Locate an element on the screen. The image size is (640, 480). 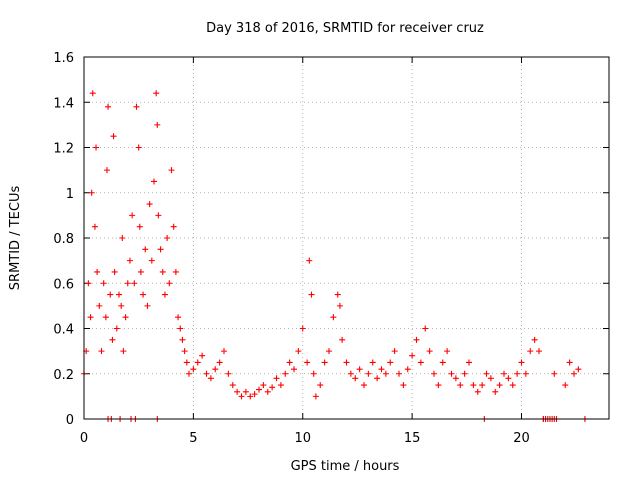
x-tick-label: 15 is located at coordinates (412, 438).